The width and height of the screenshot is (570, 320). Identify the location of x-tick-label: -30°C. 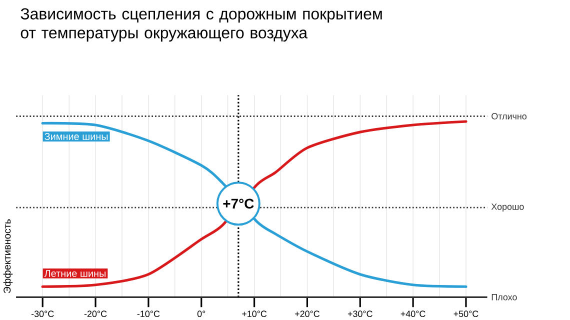
(43, 314).